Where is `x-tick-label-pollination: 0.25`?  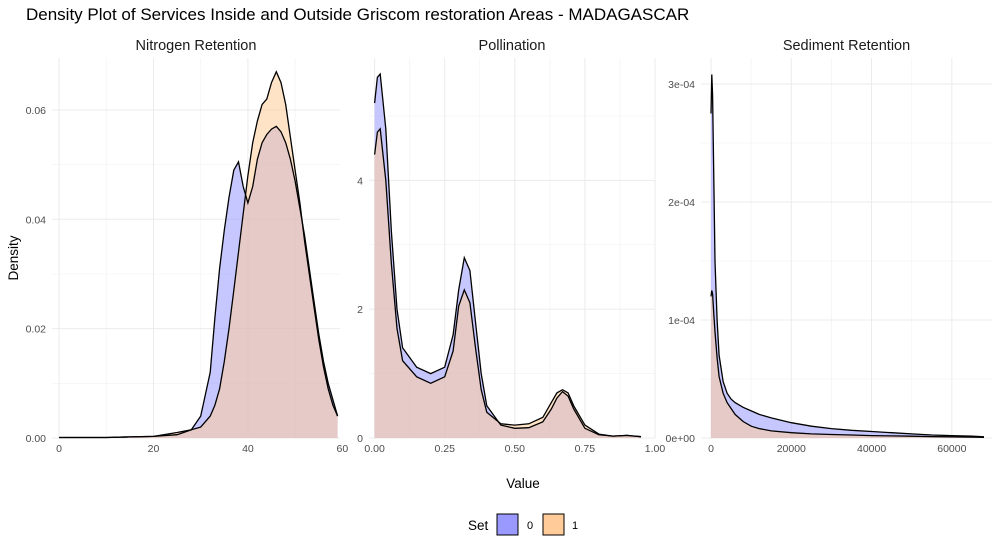 x-tick-label-pollination: 0.25 is located at coordinates (444, 449).